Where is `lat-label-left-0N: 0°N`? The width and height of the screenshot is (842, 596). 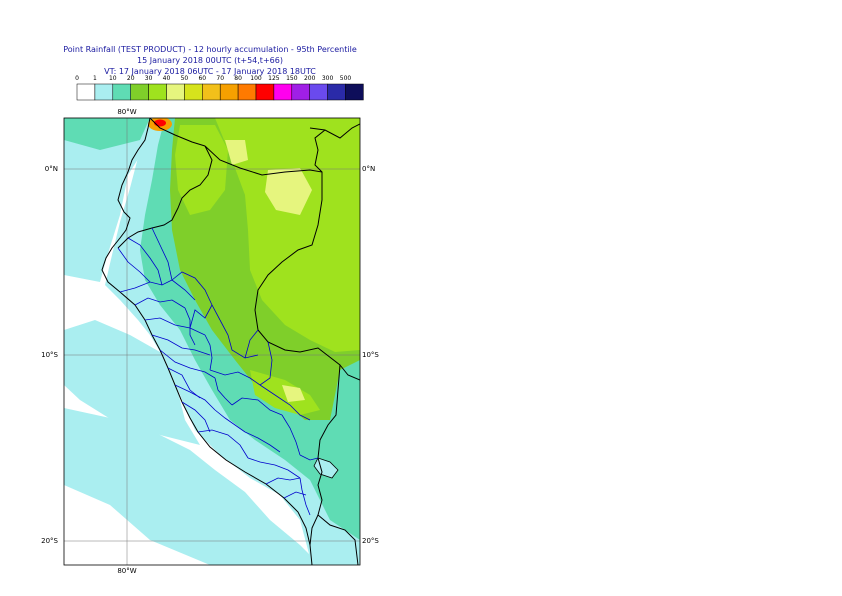 lat-label-left-0N: 0°N is located at coordinates (51, 169).